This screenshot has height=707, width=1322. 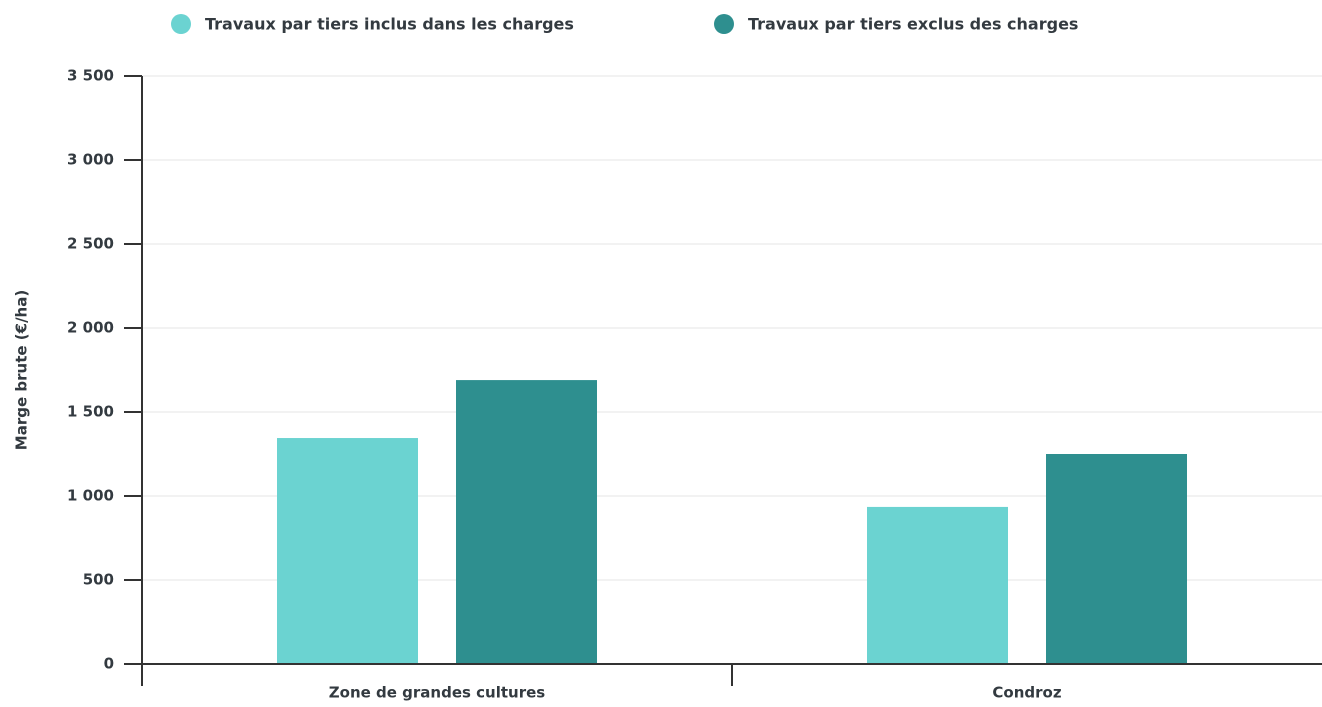 What do you see at coordinates (90, 160) in the screenshot?
I see `y-tick-label: 3 000` at bounding box center [90, 160].